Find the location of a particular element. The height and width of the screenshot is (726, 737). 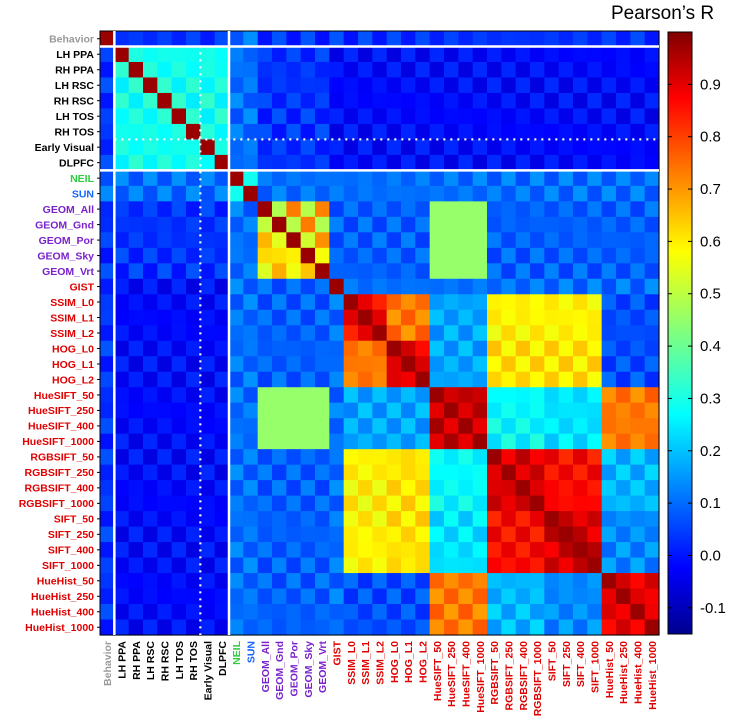

colorbar-tick-label: 0.0 is located at coordinates (710, 555).